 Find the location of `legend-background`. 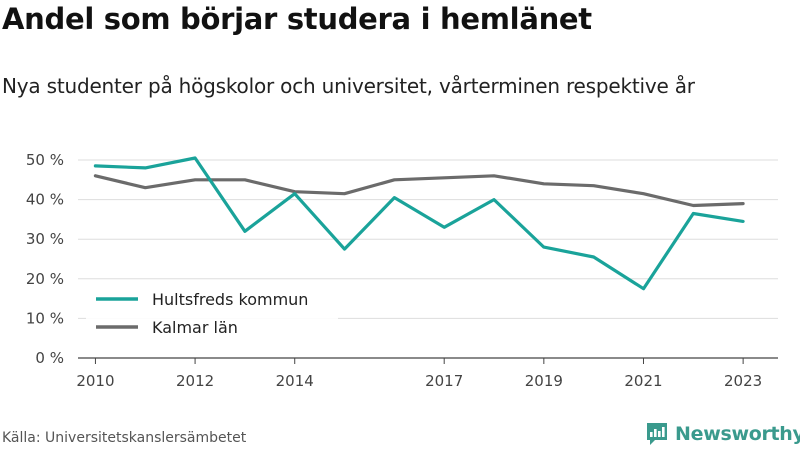

legend-background is located at coordinates (212, 313).